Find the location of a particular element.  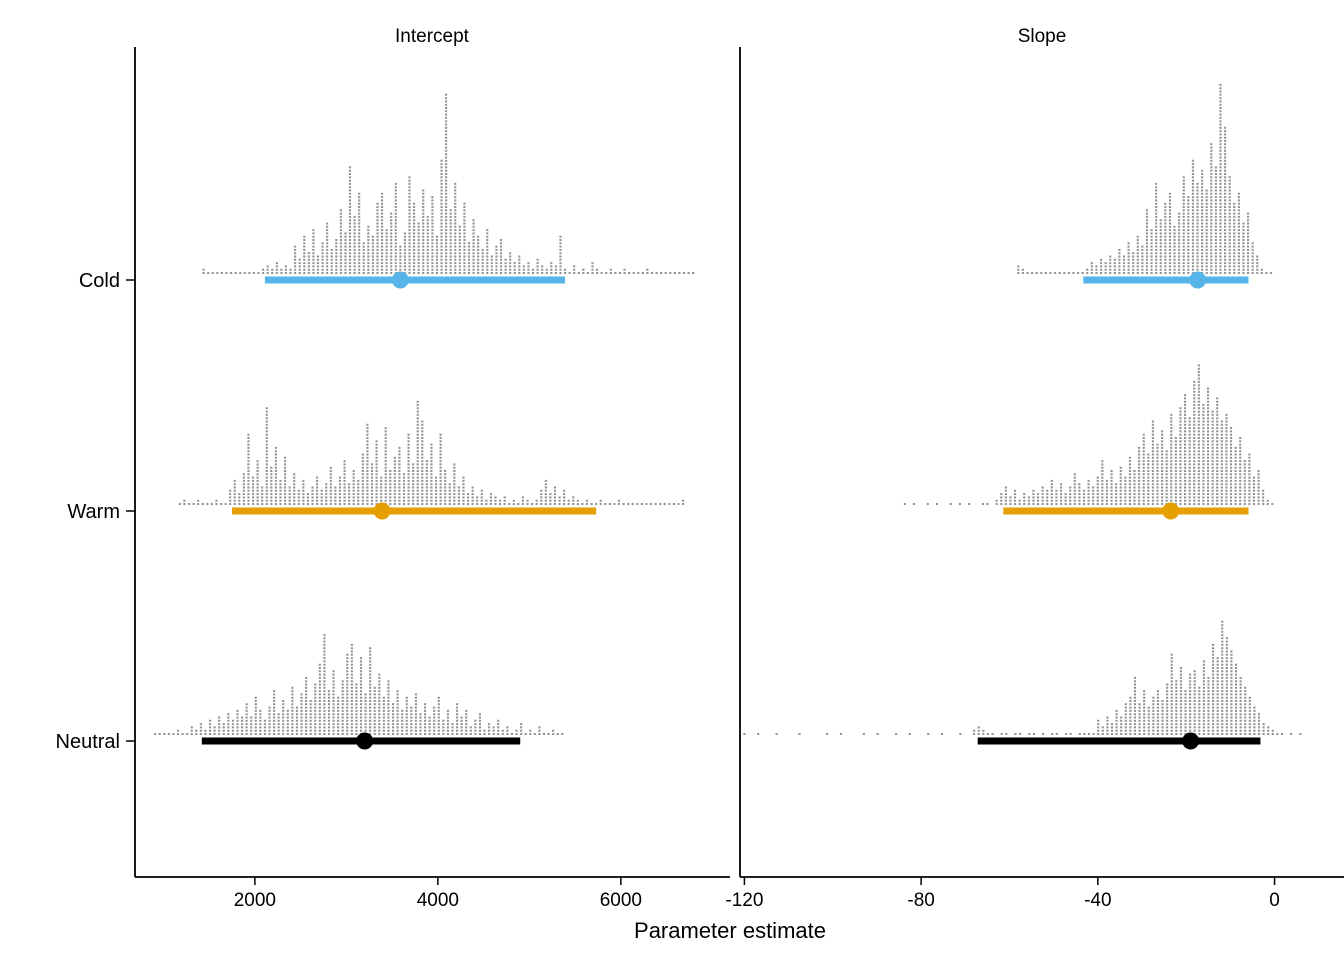

x-tick-label: 0 is located at coordinates (1274, 900).